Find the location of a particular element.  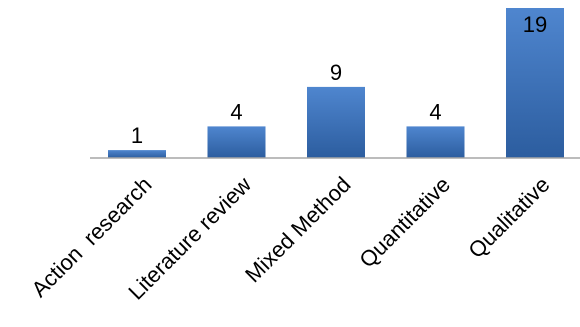

category-label-4: Qualitative is located at coordinates (508, 217).